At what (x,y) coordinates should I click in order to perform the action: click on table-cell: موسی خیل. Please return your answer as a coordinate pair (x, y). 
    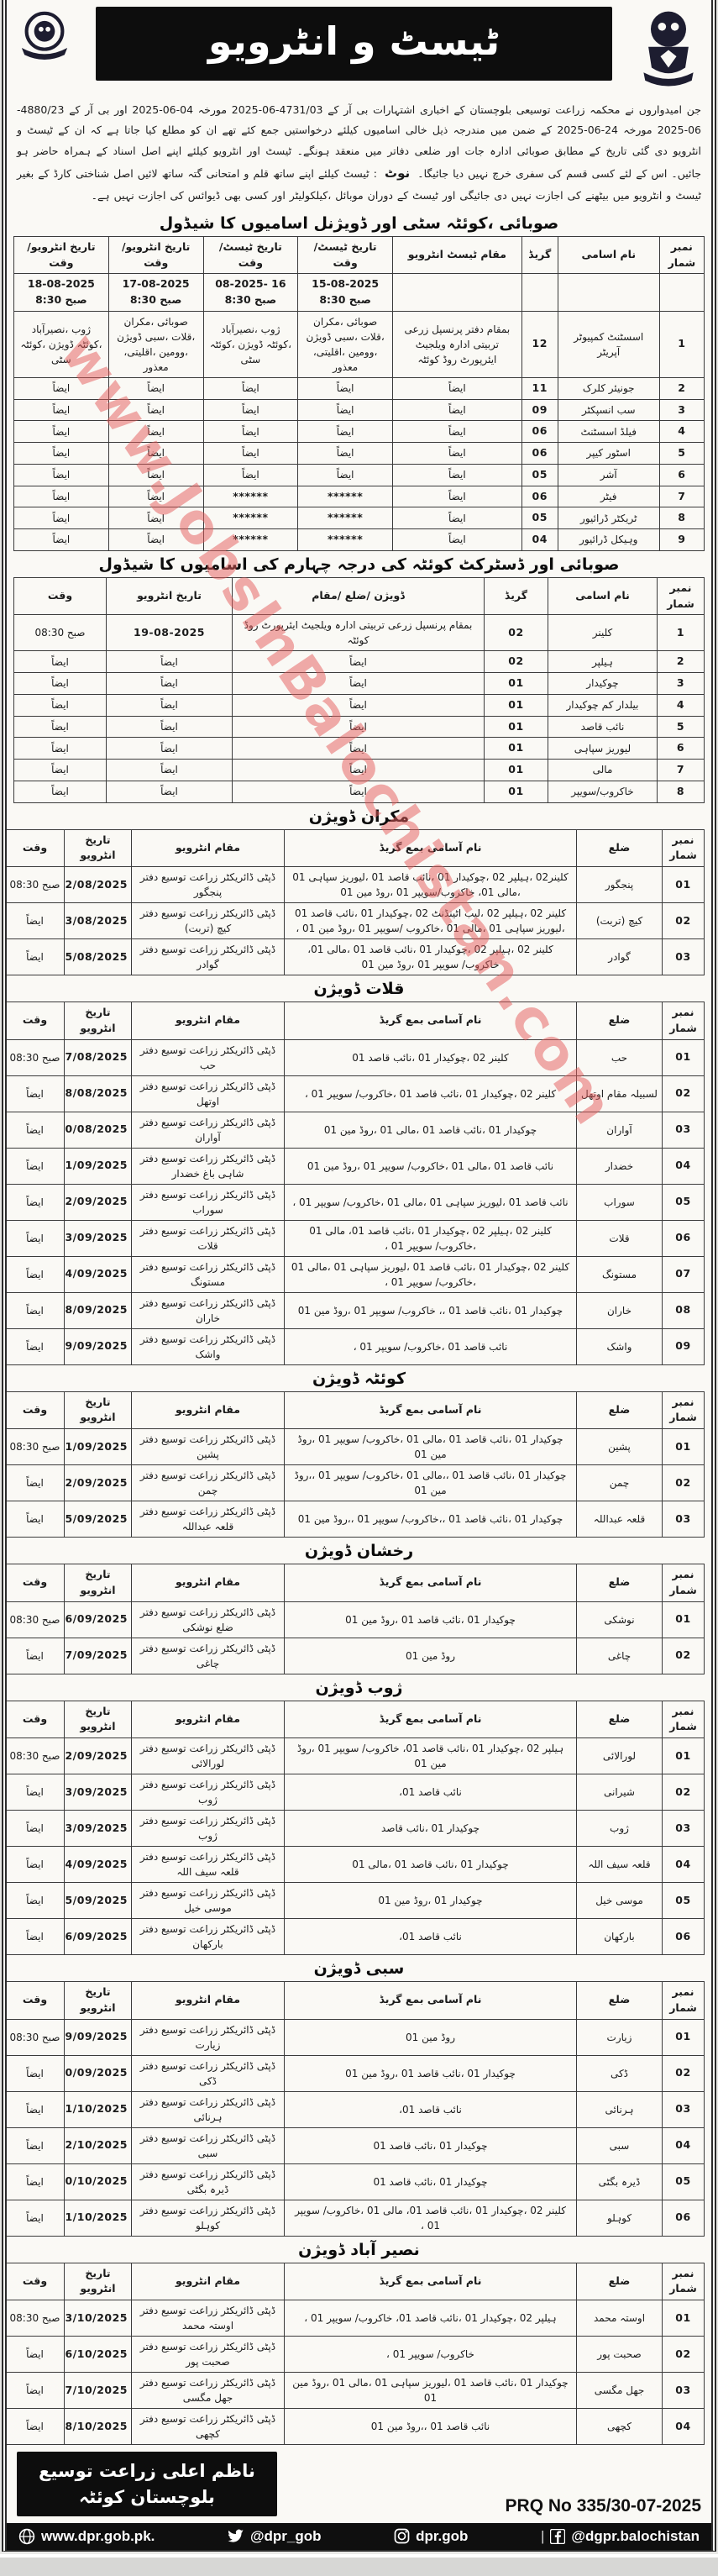
    Looking at the image, I should click on (619, 1901).